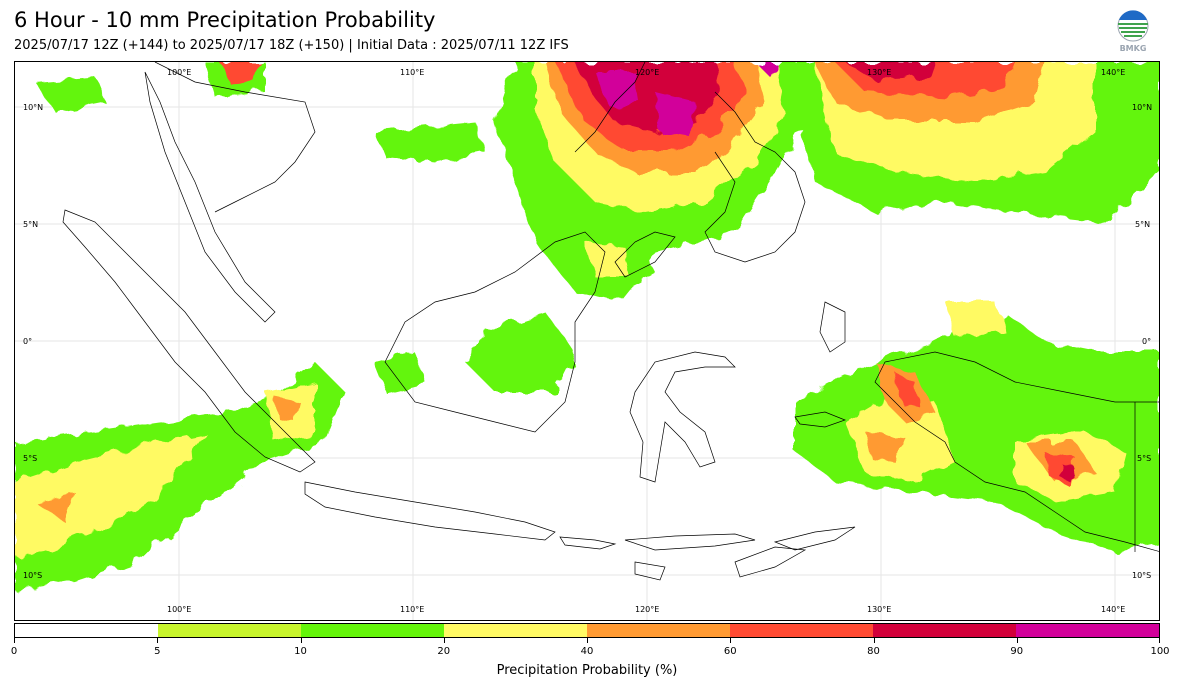  What do you see at coordinates (1160, 651) in the screenshot?
I see `colorbar-tick-label: 100` at bounding box center [1160, 651].